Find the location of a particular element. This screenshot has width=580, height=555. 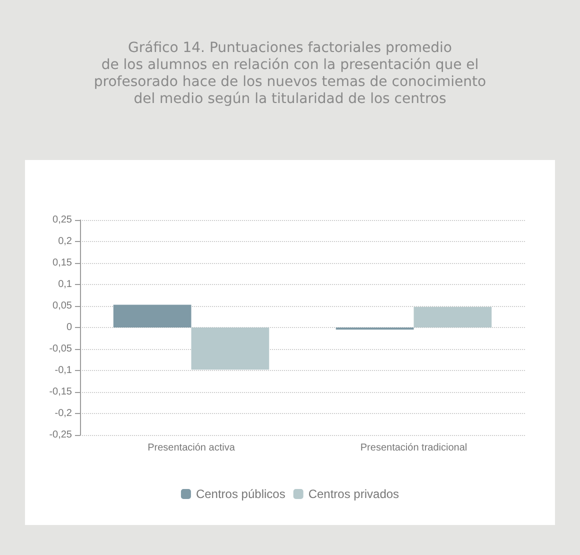

chart-title: Gráfico 14. Puntuaciones factoriales promedio de los alumnos en relación con la presentación que el profesorado hace de los nuevos temas de conocimiento del medio según la titularidad de los centros is located at coordinates (290, 74).